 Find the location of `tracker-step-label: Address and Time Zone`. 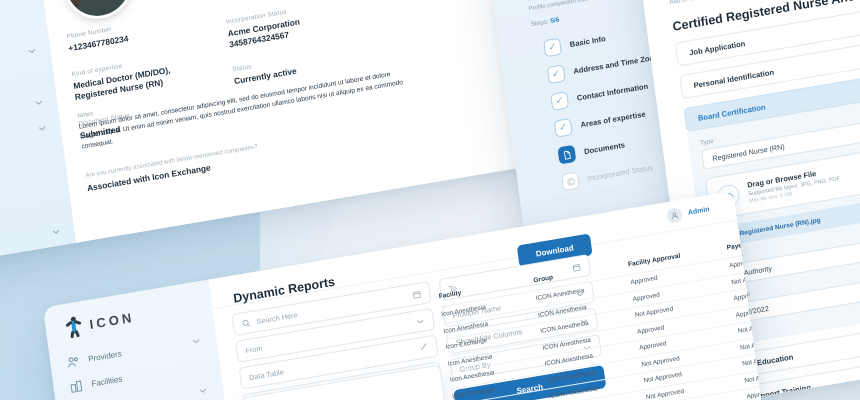

tracker-step-label: Address and Time Zone is located at coordinates (615, 64).